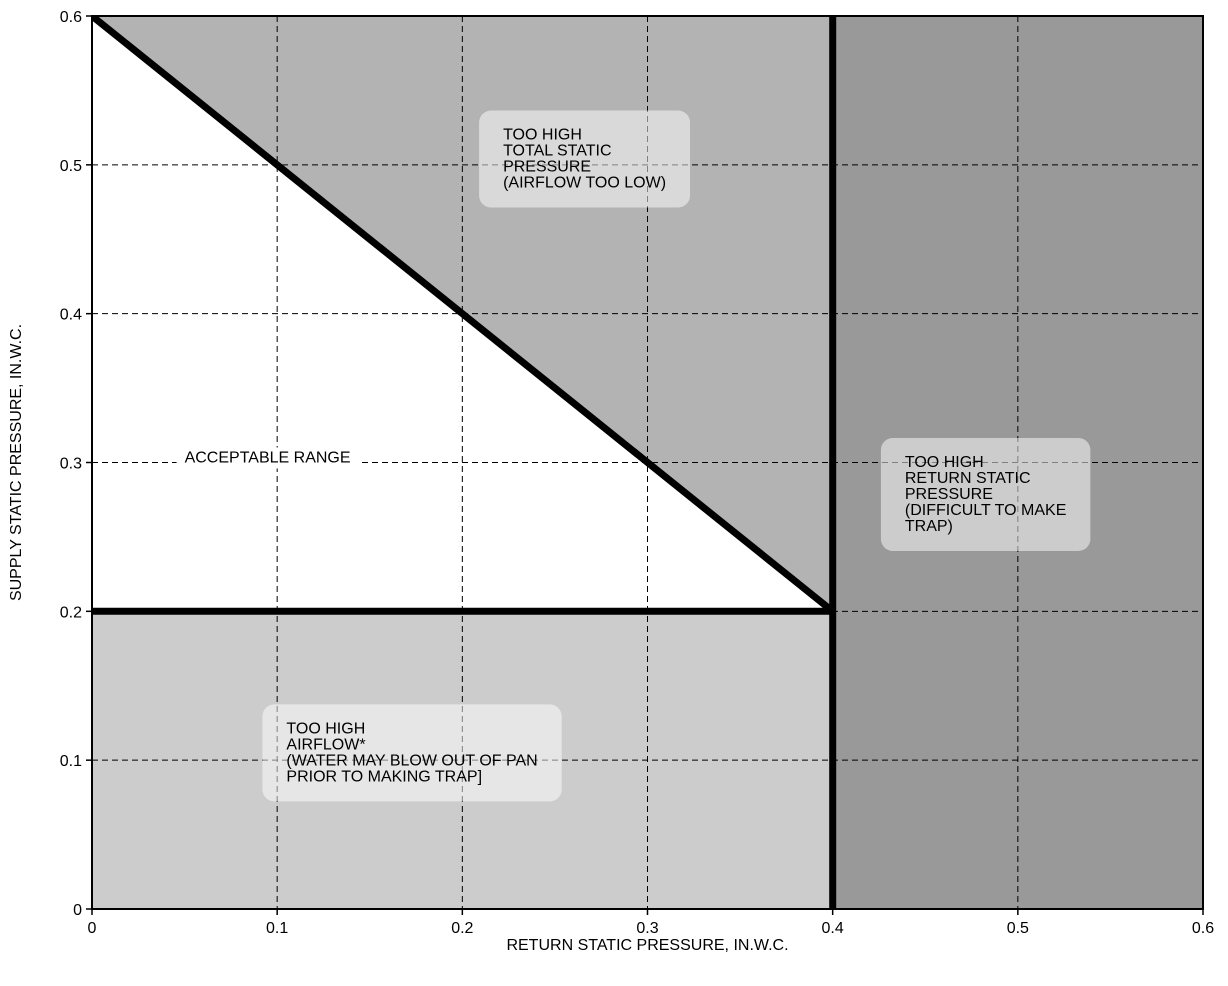 This screenshot has height=986, width=1228. I want to click on label-box-too-high-return-static, so click(985, 494).